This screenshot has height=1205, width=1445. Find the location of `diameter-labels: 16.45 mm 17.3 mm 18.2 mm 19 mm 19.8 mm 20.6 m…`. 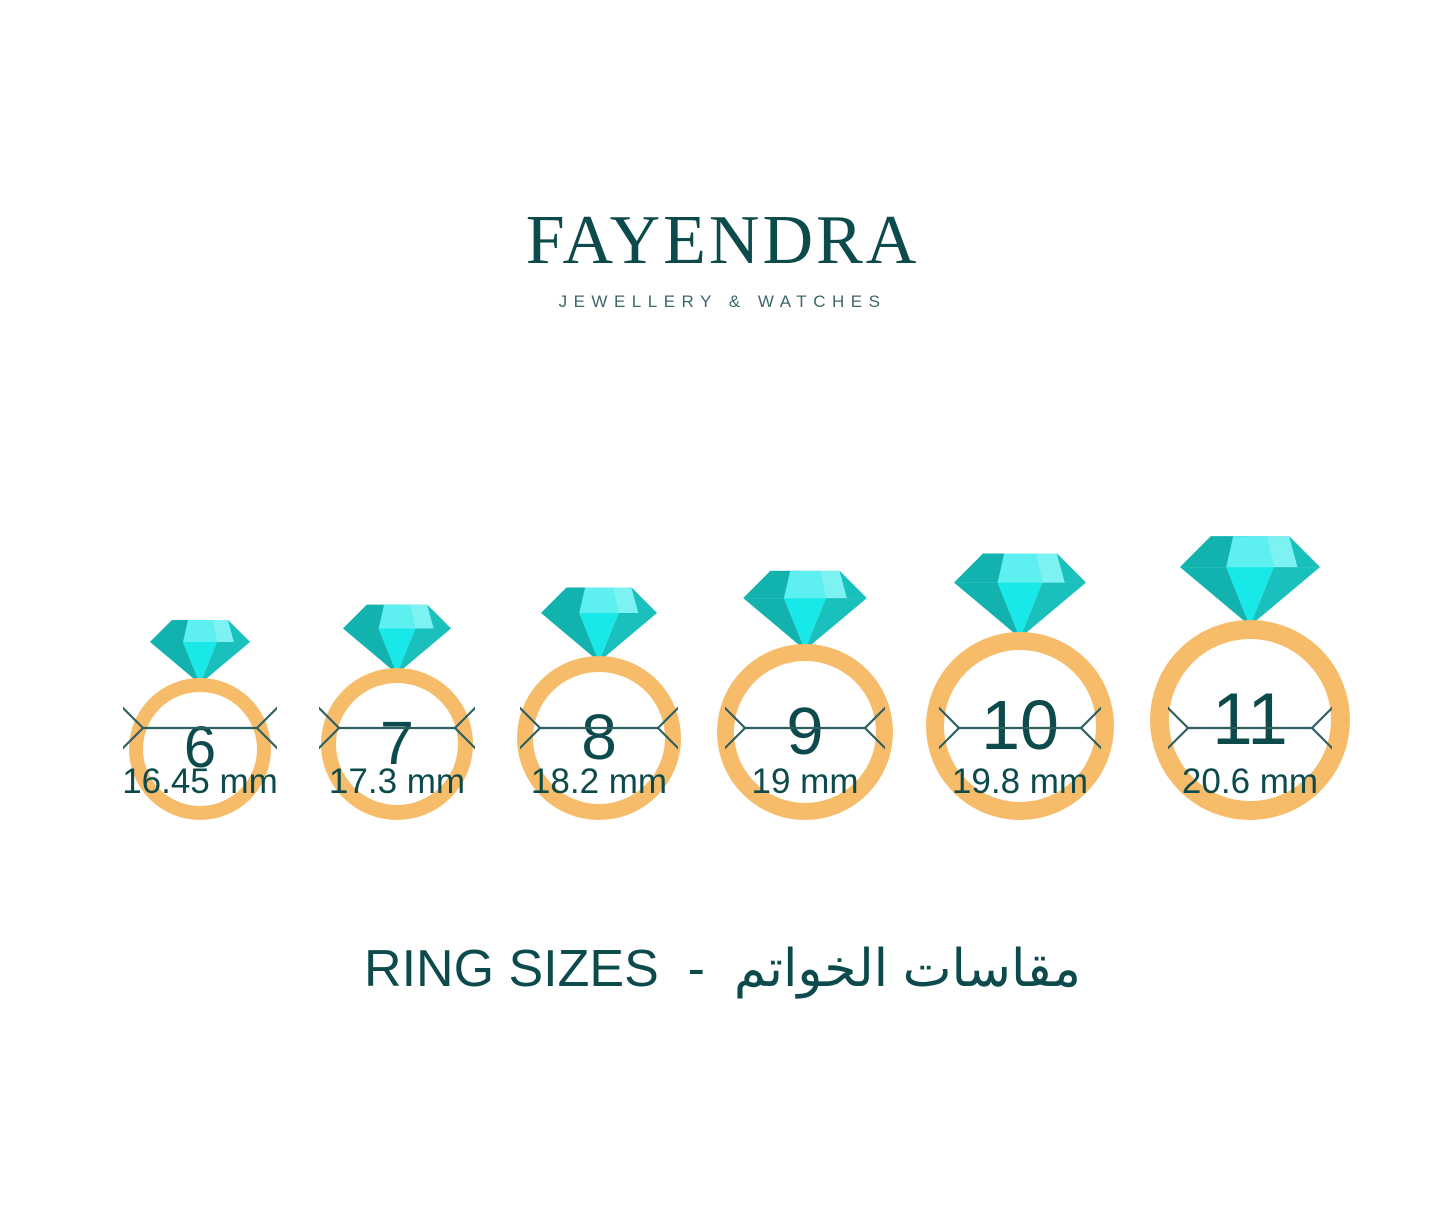

diameter-labels: 16.45 mm 17.3 mm 18.2 mm 19 mm 19.8 mm 20.6 m… is located at coordinates (722, 792).